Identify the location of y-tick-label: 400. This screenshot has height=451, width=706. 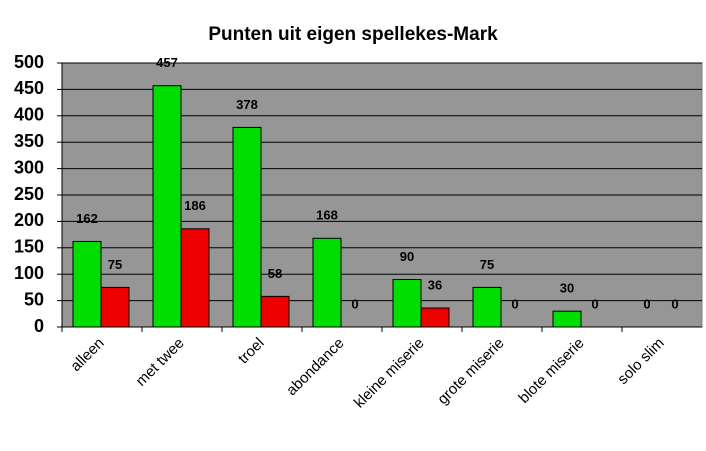
(29, 115).